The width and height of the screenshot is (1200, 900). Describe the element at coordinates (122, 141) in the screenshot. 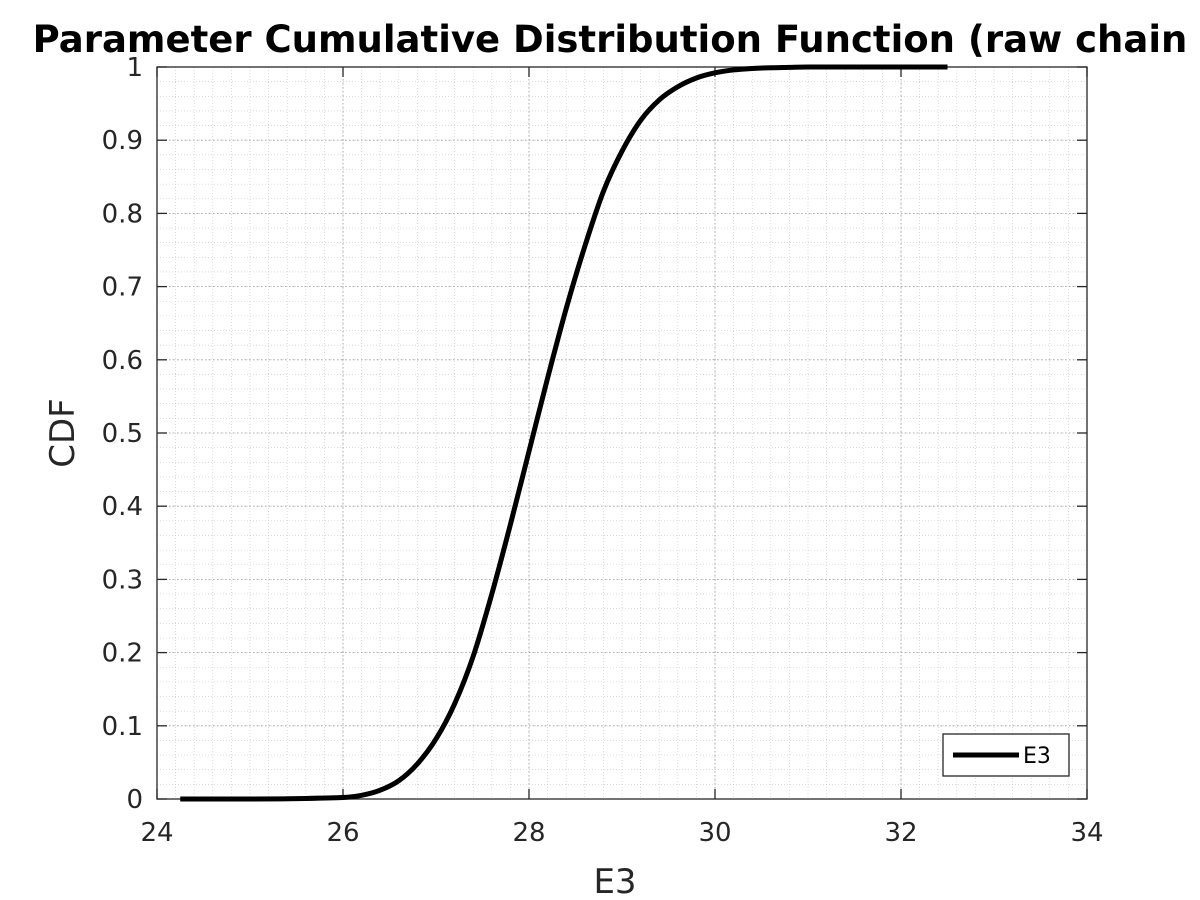

I see `y-tick-label: 0.9` at that location.